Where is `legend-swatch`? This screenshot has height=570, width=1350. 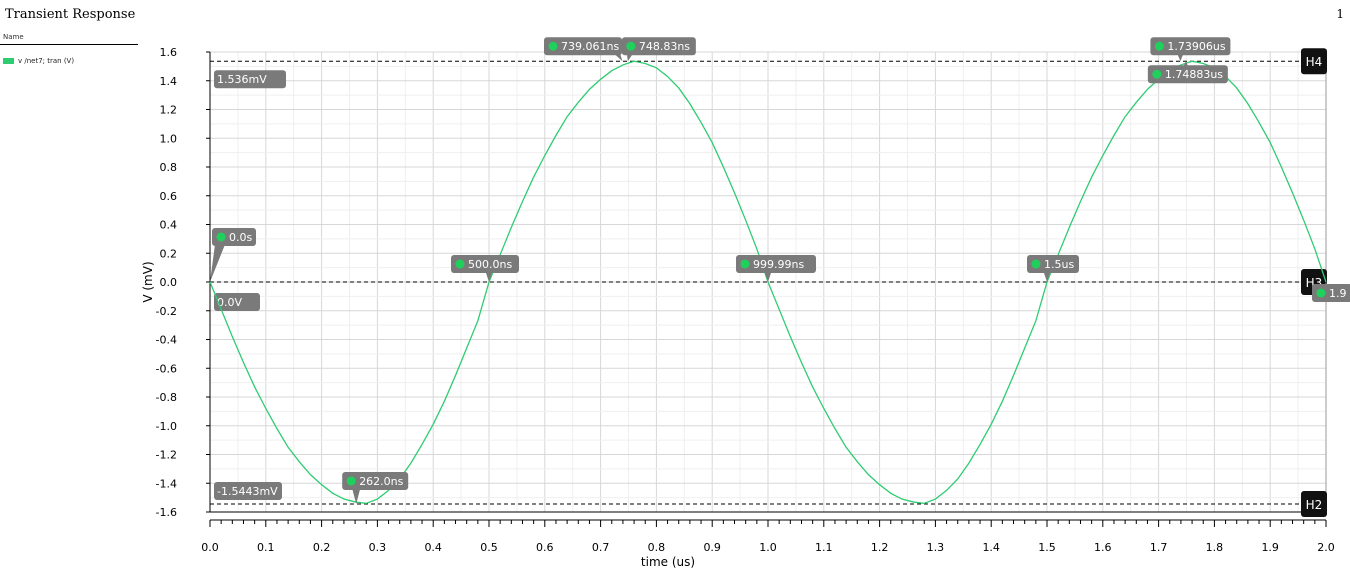 legend-swatch is located at coordinates (8, 61).